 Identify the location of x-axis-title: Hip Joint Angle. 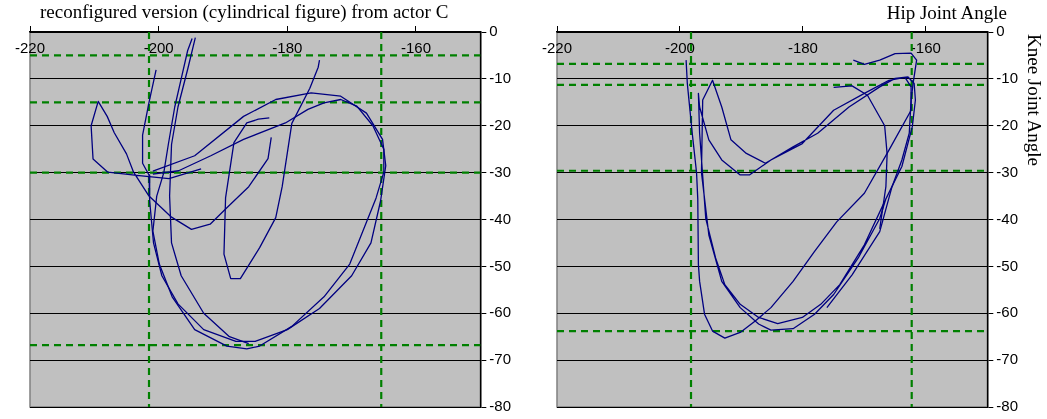
(946, 13).